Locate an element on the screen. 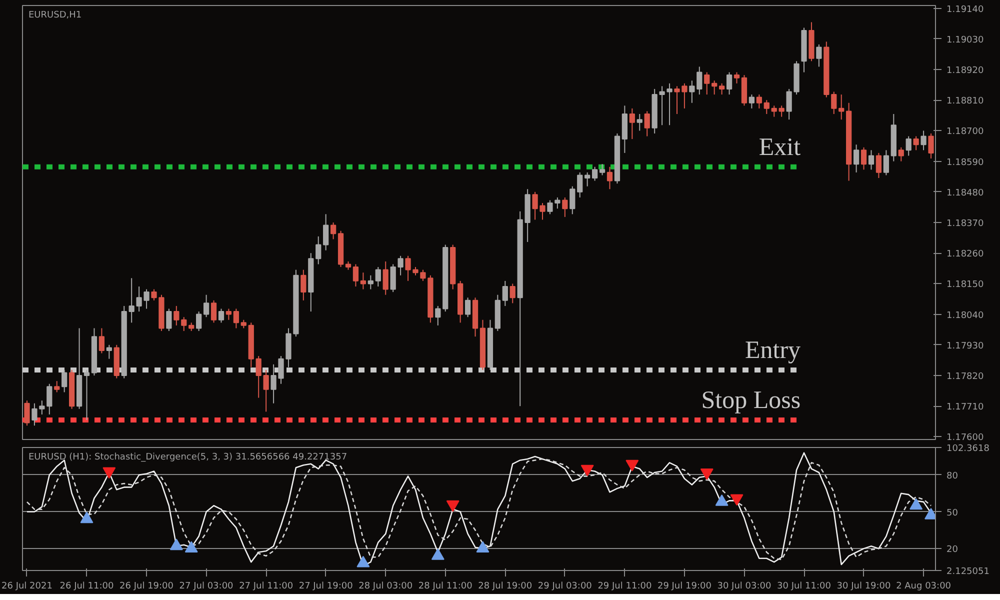 This screenshot has height=600, width=1000. ref-line-label: Entry is located at coordinates (773, 350).